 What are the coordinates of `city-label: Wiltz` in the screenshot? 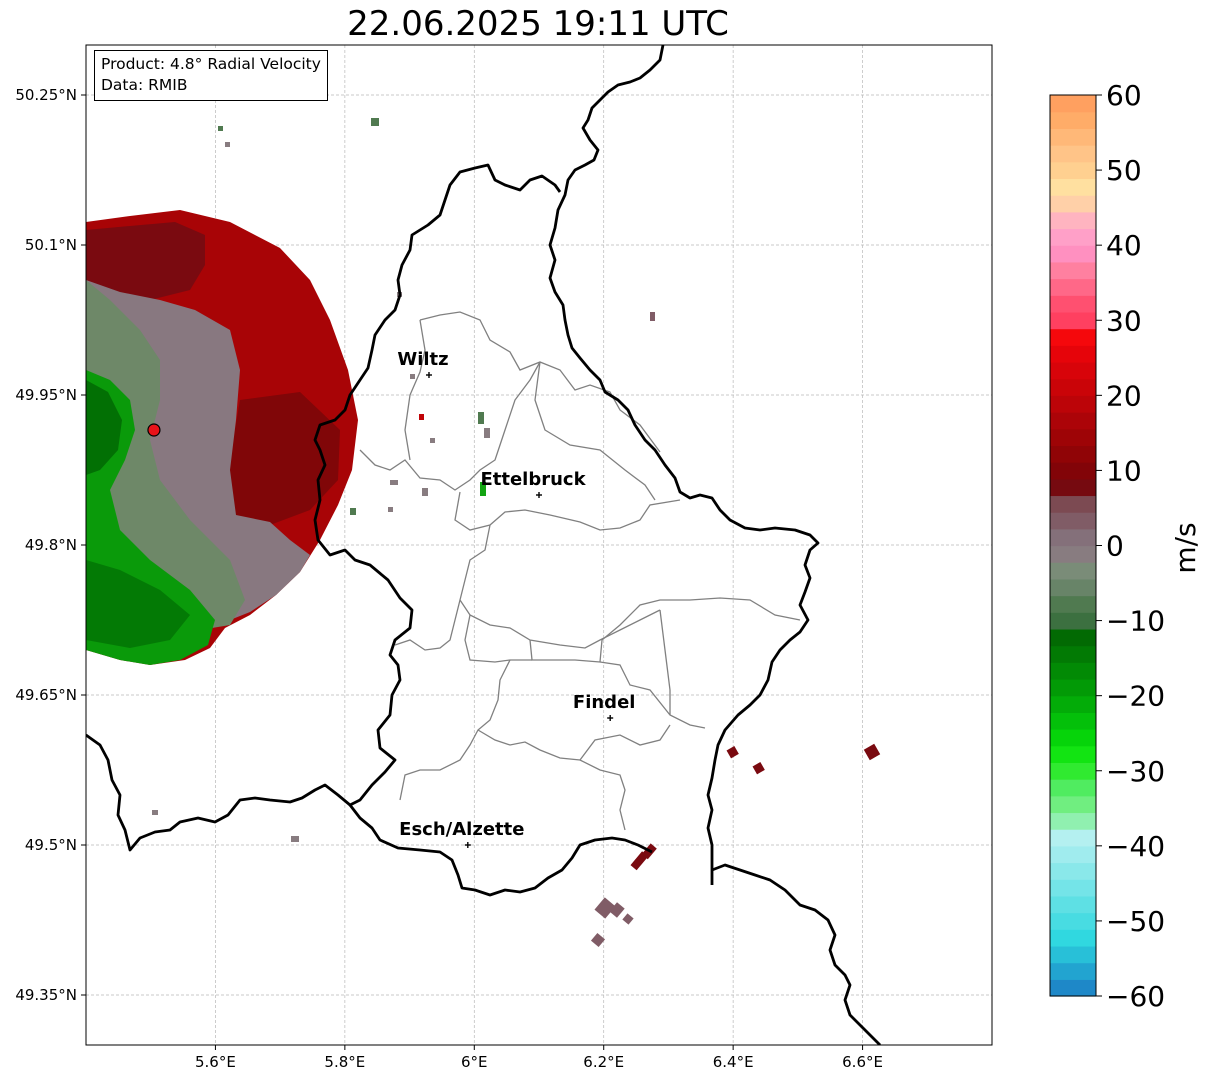 It's located at (422, 359).